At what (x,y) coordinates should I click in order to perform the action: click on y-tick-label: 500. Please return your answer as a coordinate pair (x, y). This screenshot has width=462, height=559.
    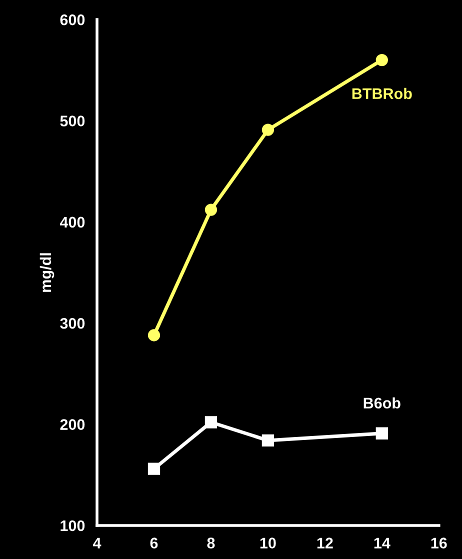
    Looking at the image, I should click on (72, 121).